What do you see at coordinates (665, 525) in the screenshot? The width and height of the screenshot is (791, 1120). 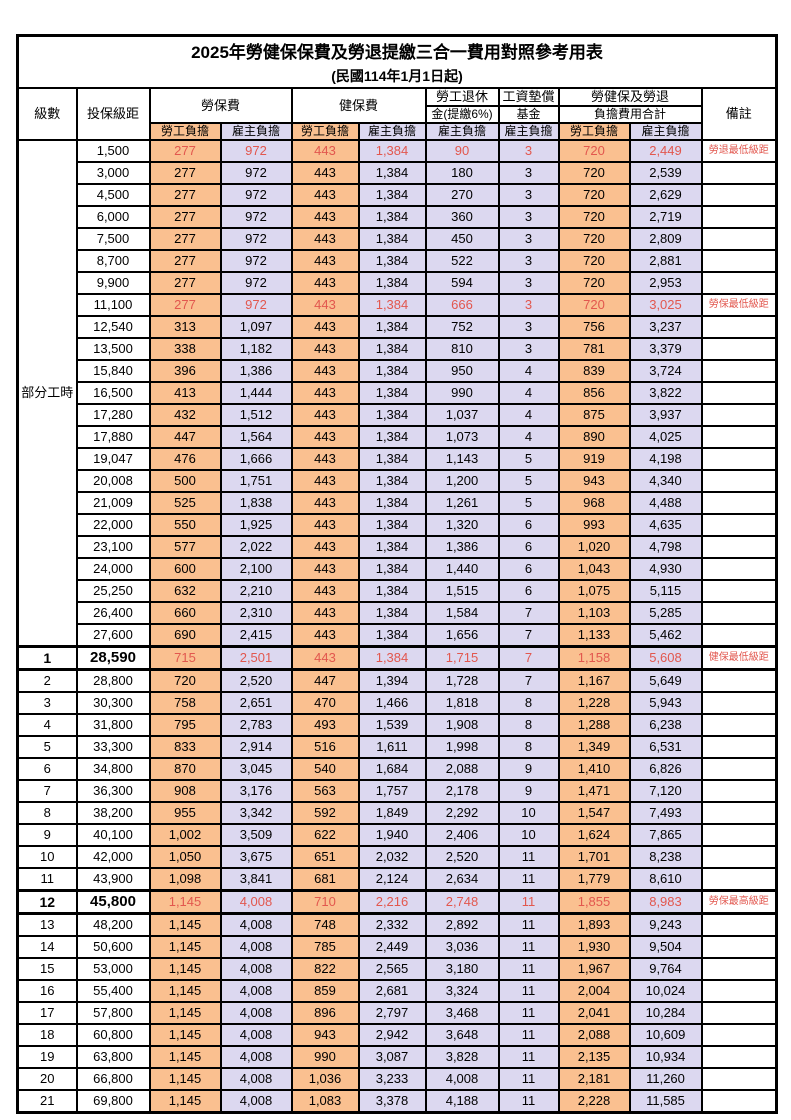 I see `total-employer-cell: 4,635` at bounding box center [665, 525].